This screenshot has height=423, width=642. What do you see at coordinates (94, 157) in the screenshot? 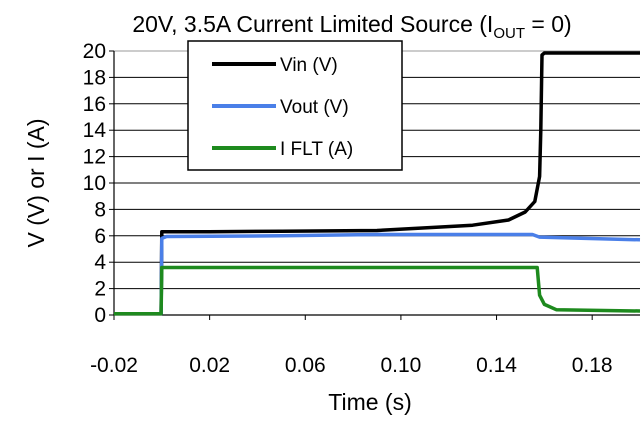
I see `y-tick-label-12: 12` at bounding box center [94, 157].